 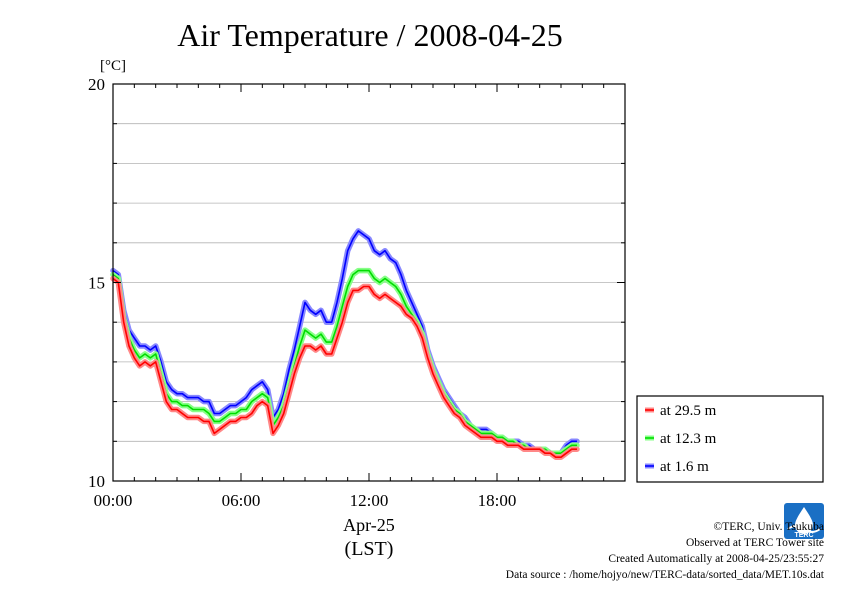 I want to click on y-tick-label: 20, so click(x=96, y=84).